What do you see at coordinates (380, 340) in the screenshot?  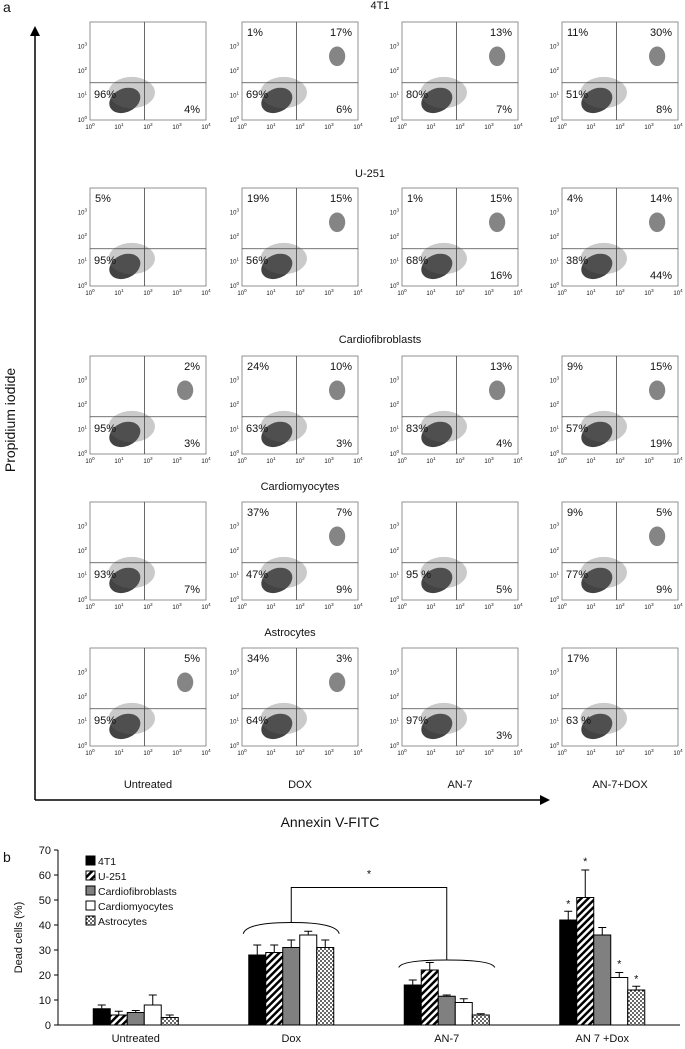 I see `row-title: Cardiofibroblasts` at bounding box center [380, 340].